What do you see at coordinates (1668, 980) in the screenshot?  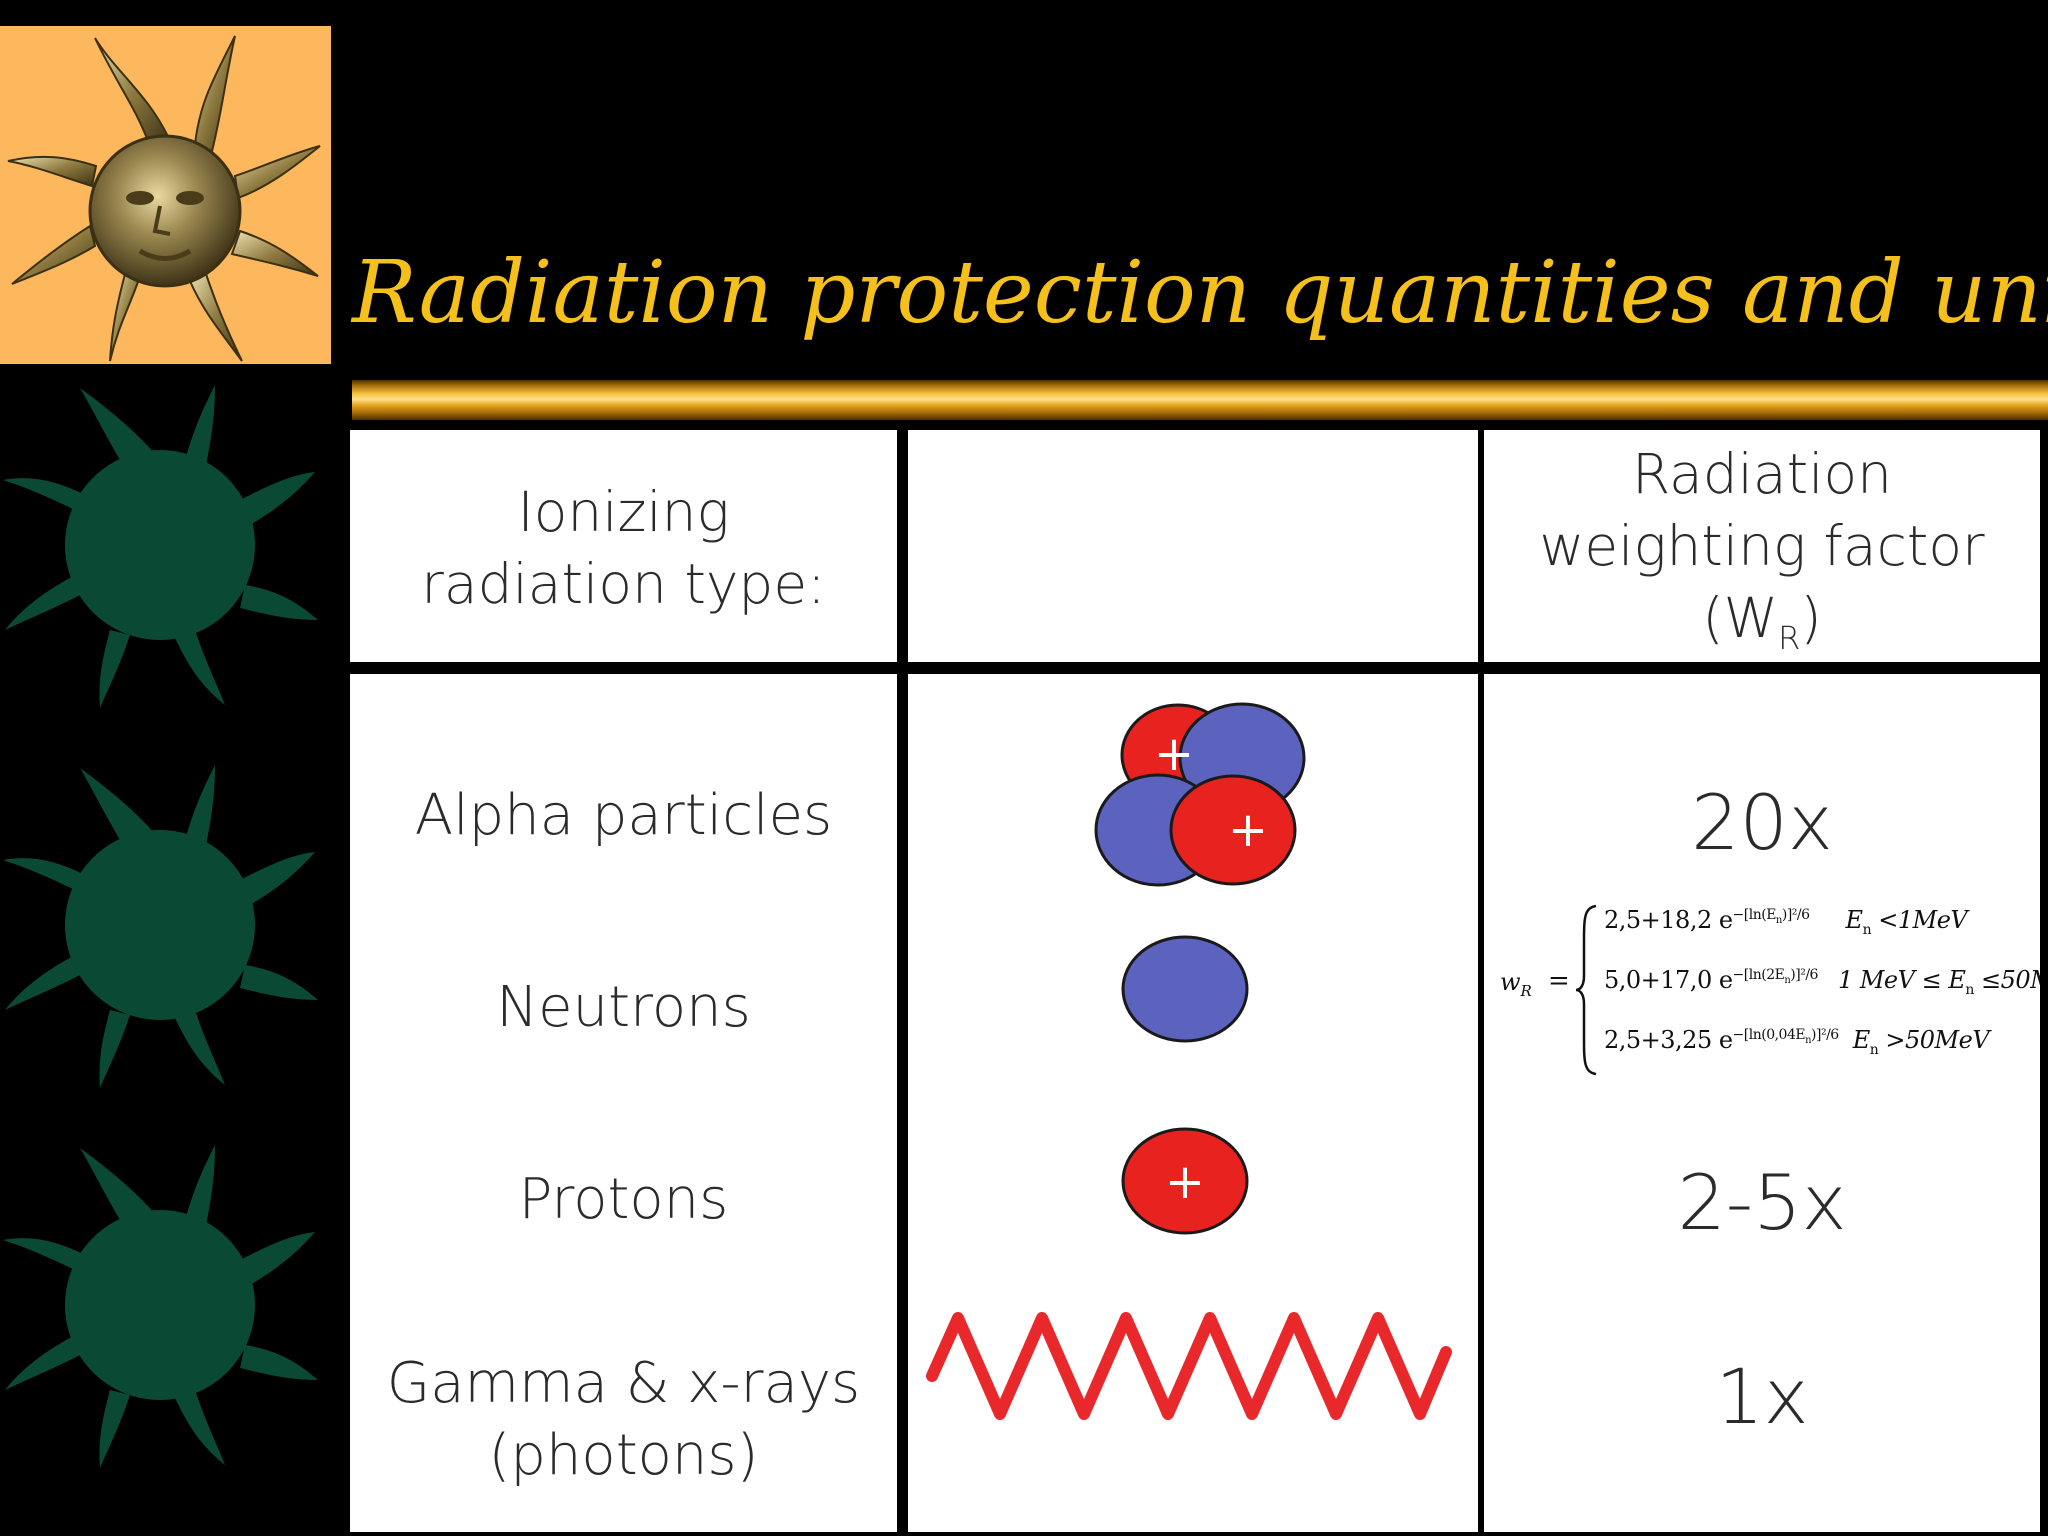 I see `case-2-expr: 5,0+17,0 e` at bounding box center [1668, 980].